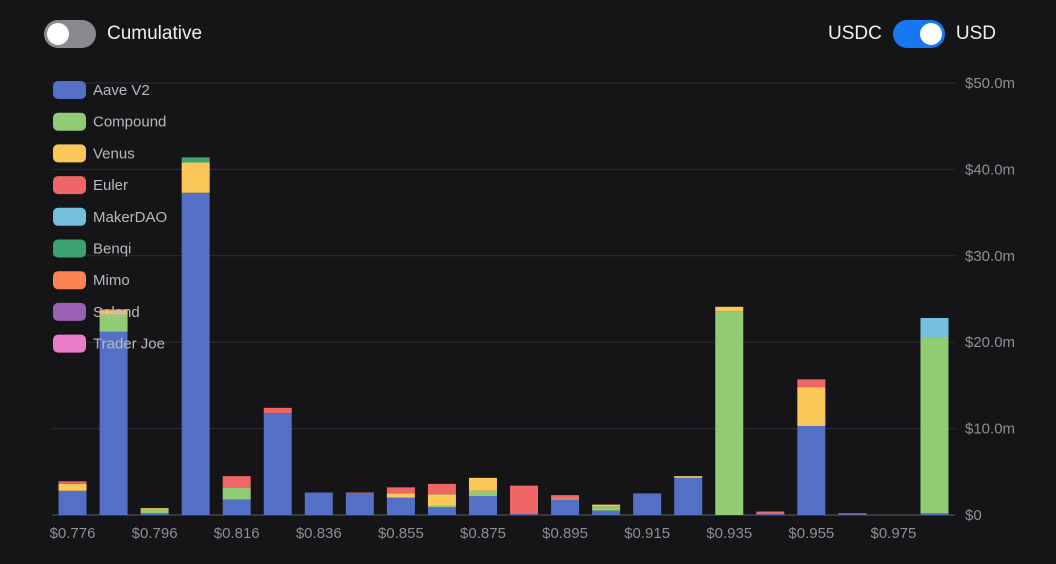 This screenshot has height=564, width=1056. Describe the element at coordinates (990, 256) in the screenshot. I see `y-tick-label: $30.0m` at that location.